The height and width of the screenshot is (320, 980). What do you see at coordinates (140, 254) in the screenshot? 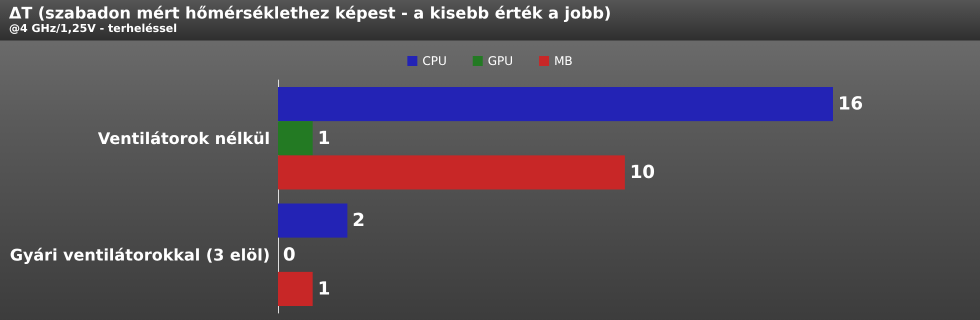
I see `y-tick-label: Gyári ventilátorokkal (3 elöl)` at bounding box center [140, 254].